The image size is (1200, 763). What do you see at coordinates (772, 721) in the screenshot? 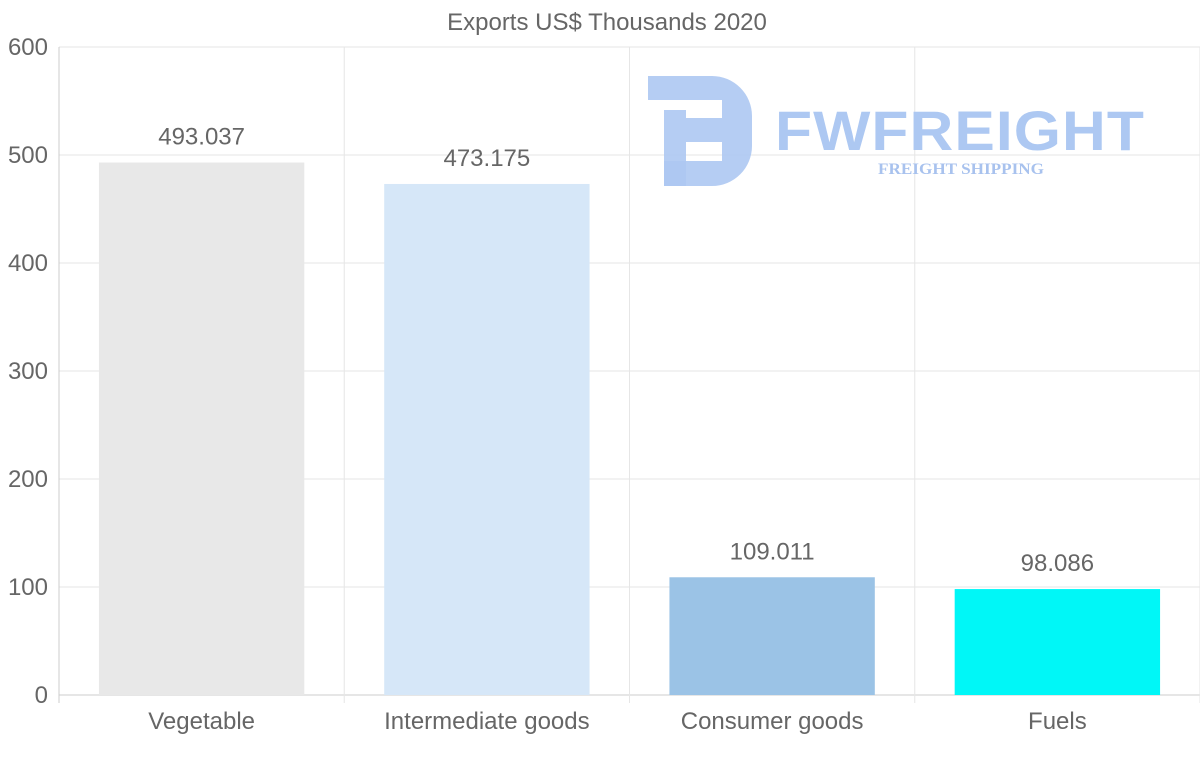
I see `x-tick-label: Consumer goods` at bounding box center [772, 721].